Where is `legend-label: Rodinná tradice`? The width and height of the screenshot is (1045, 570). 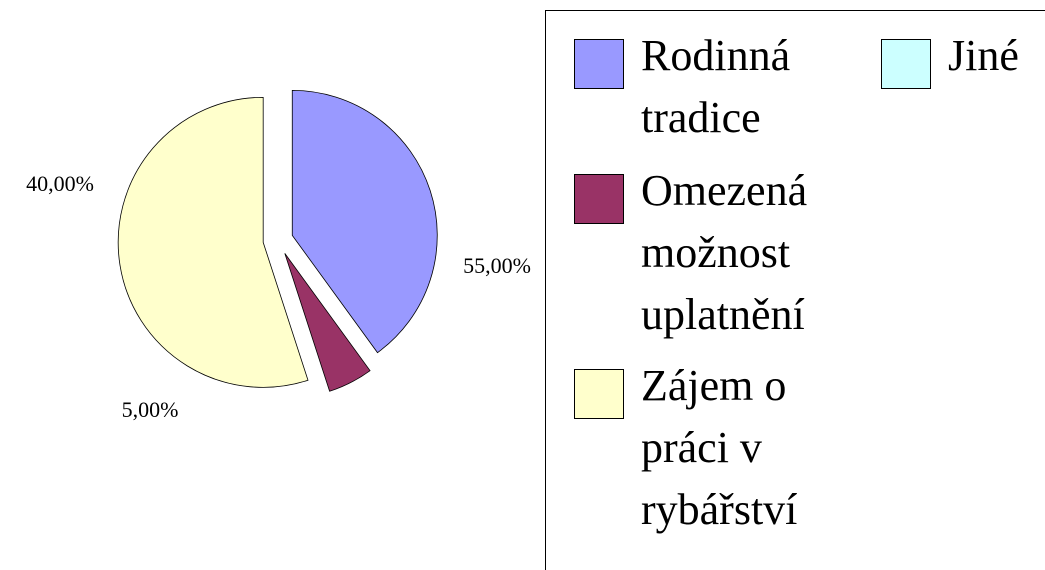
legend-label: Rodinná tradice is located at coordinates (716, 86).